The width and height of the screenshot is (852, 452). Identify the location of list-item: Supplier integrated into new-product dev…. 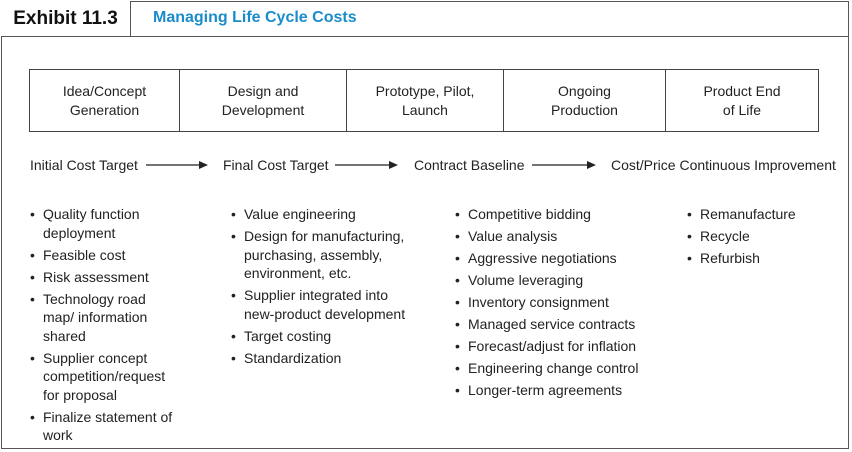
(323, 304).